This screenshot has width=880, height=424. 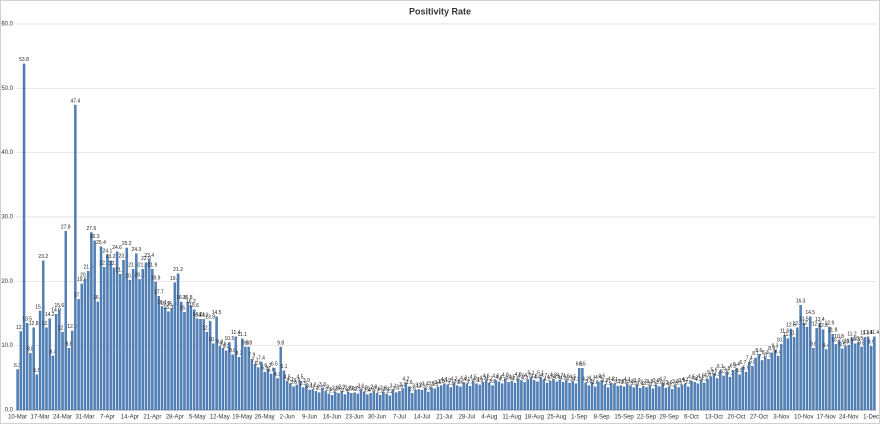 What do you see at coordinates (7, 25) in the screenshot?
I see `y-tick-label: 60.0` at bounding box center [7, 25].